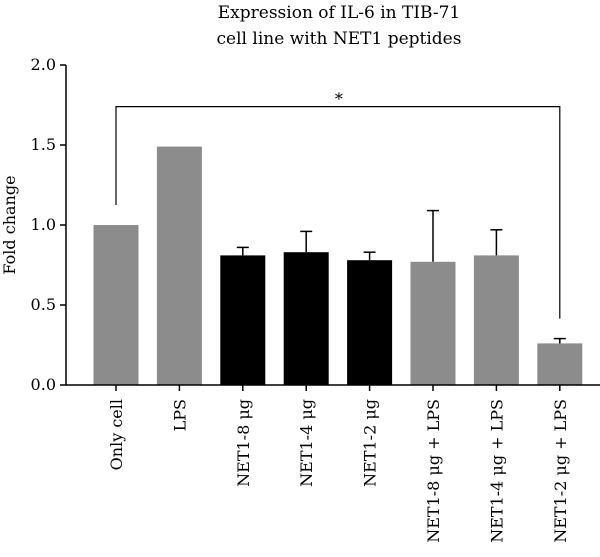 The width and height of the screenshot is (600, 557). What do you see at coordinates (43, 64) in the screenshot?
I see `y-tick-label: 2.0` at bounding box center [43, 64].